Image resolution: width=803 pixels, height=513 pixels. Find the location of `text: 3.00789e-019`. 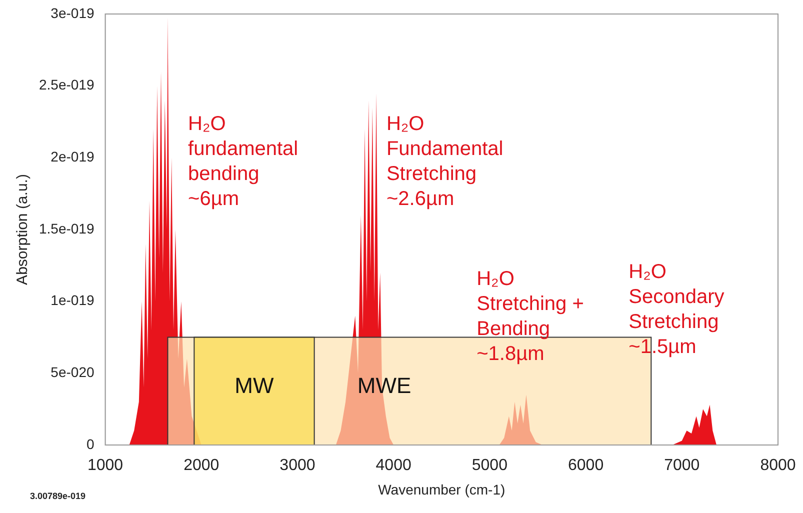

text: 3.00789e-019 is located at coordinates (58, 496).